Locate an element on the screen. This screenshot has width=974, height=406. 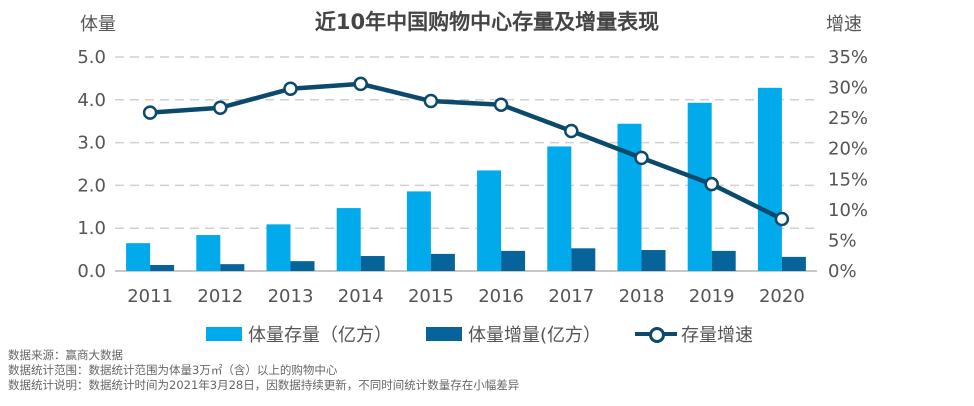
chart-title: 近10年中国购物中心存量及增量表现 is located at coordinates (487, 22).